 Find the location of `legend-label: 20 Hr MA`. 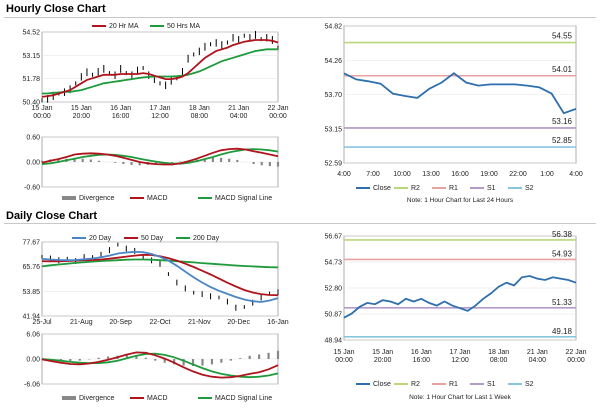

legend-label: 20 Hr MA is located at coordinates (124, 26).